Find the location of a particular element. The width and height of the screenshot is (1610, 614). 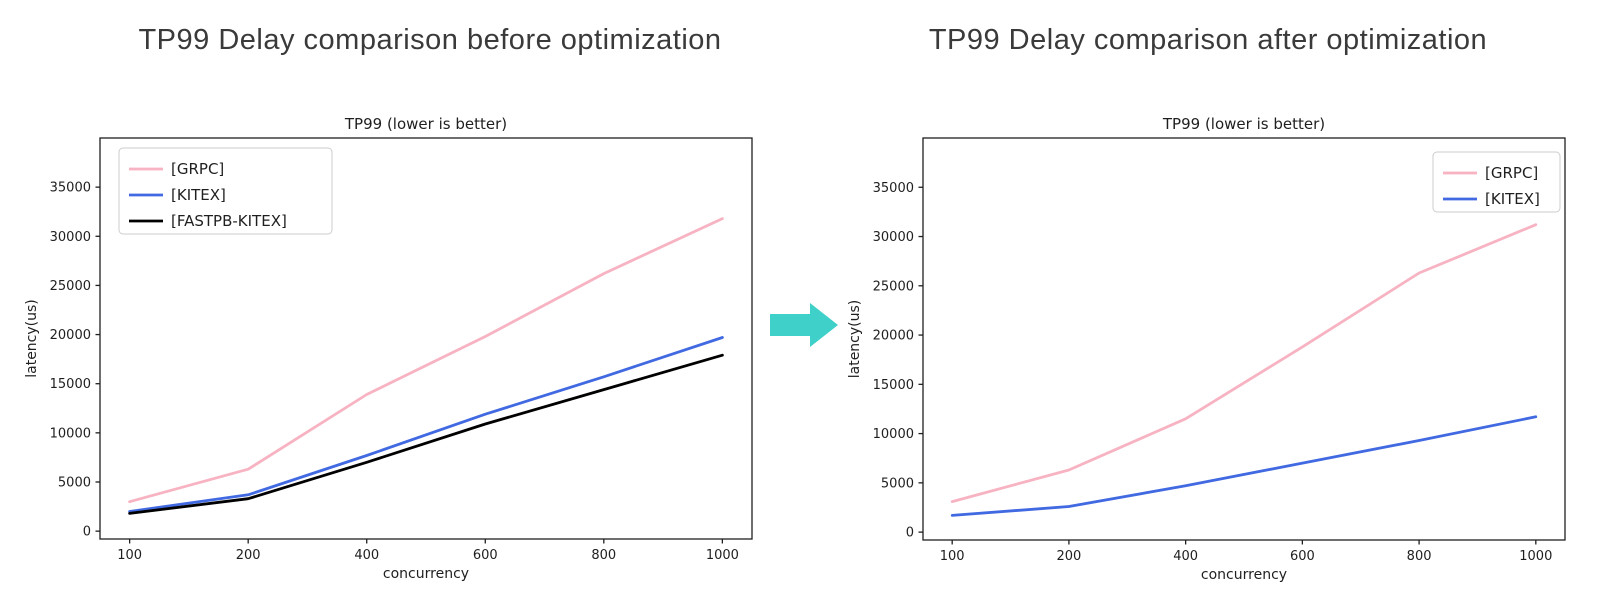

legend: [GRPC] [KITEX] is located at coordinates (1496, 182).